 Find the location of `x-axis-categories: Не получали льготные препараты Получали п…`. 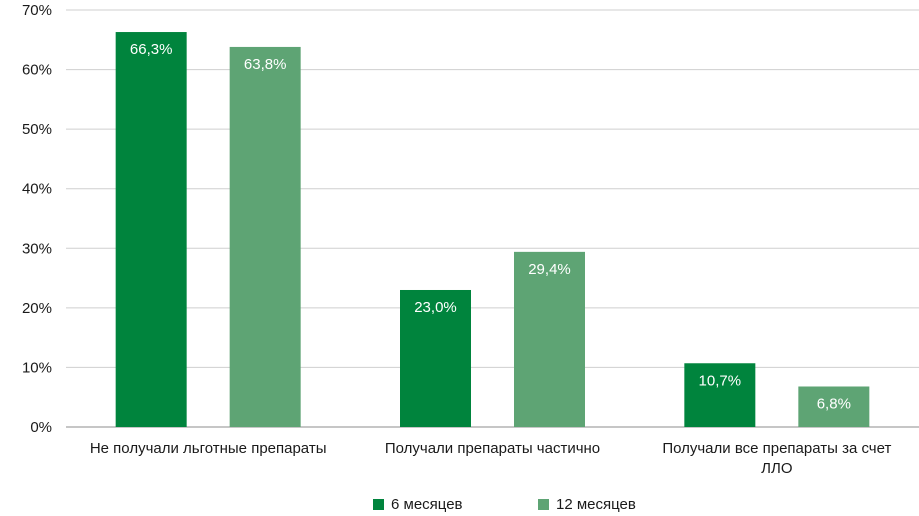

x-axis-categories: Не получали льготные препараты Получали п… is located at coordinates (491, 458).